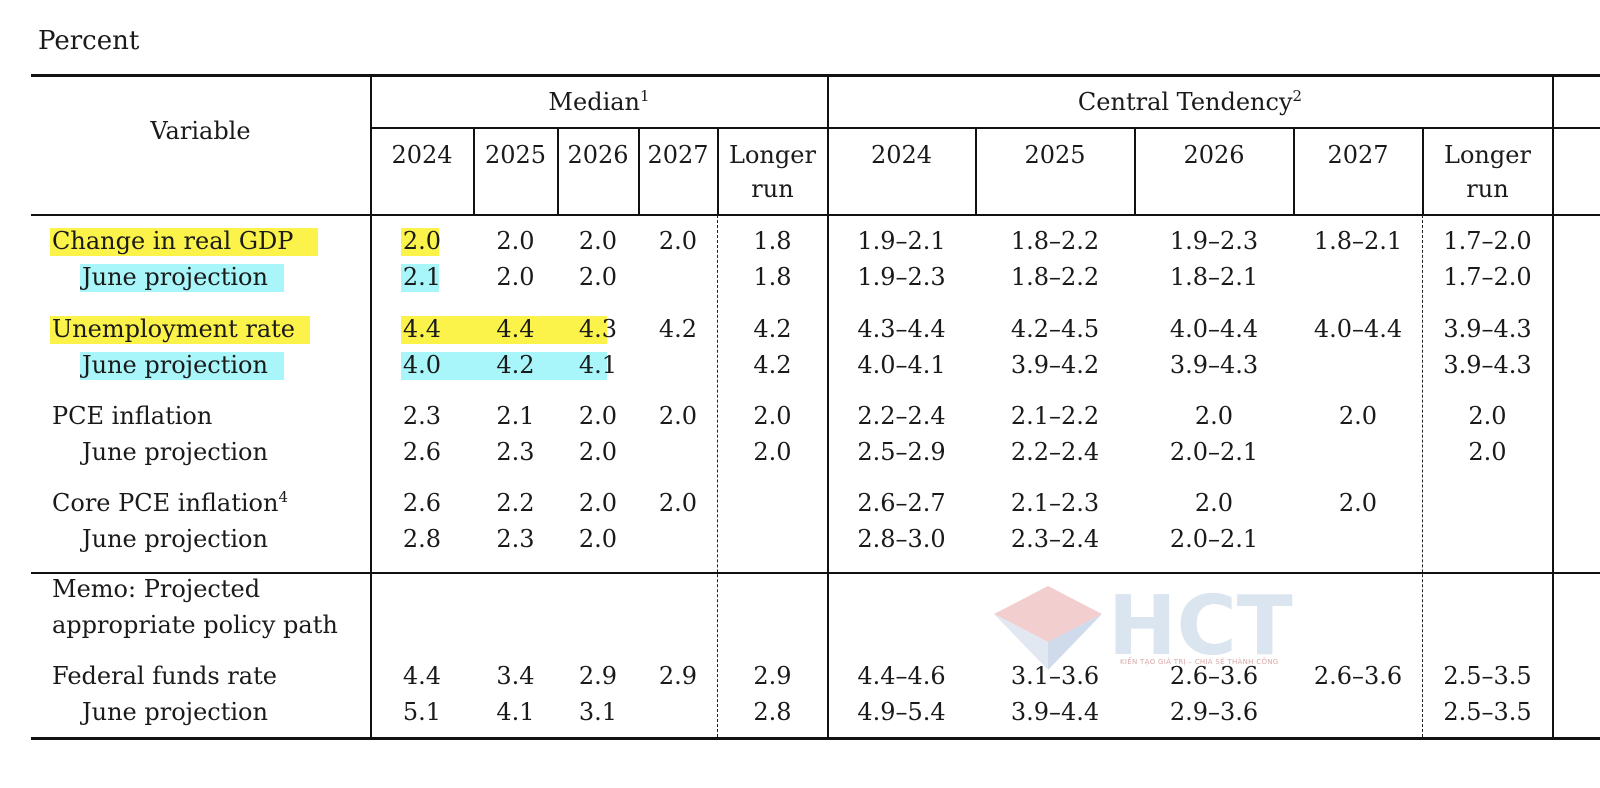 The width and height of the screenshot is (1600, 788). I want to click on central-tendency-value: 2.5–2.9, so click(901, 452).